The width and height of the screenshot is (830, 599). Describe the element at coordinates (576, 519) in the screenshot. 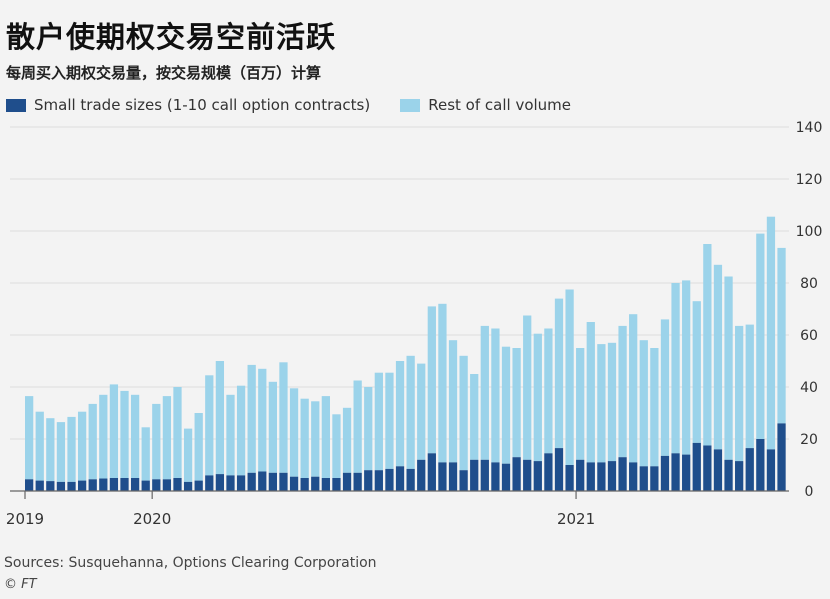

I see `x-tick-label: 2021` at that location.